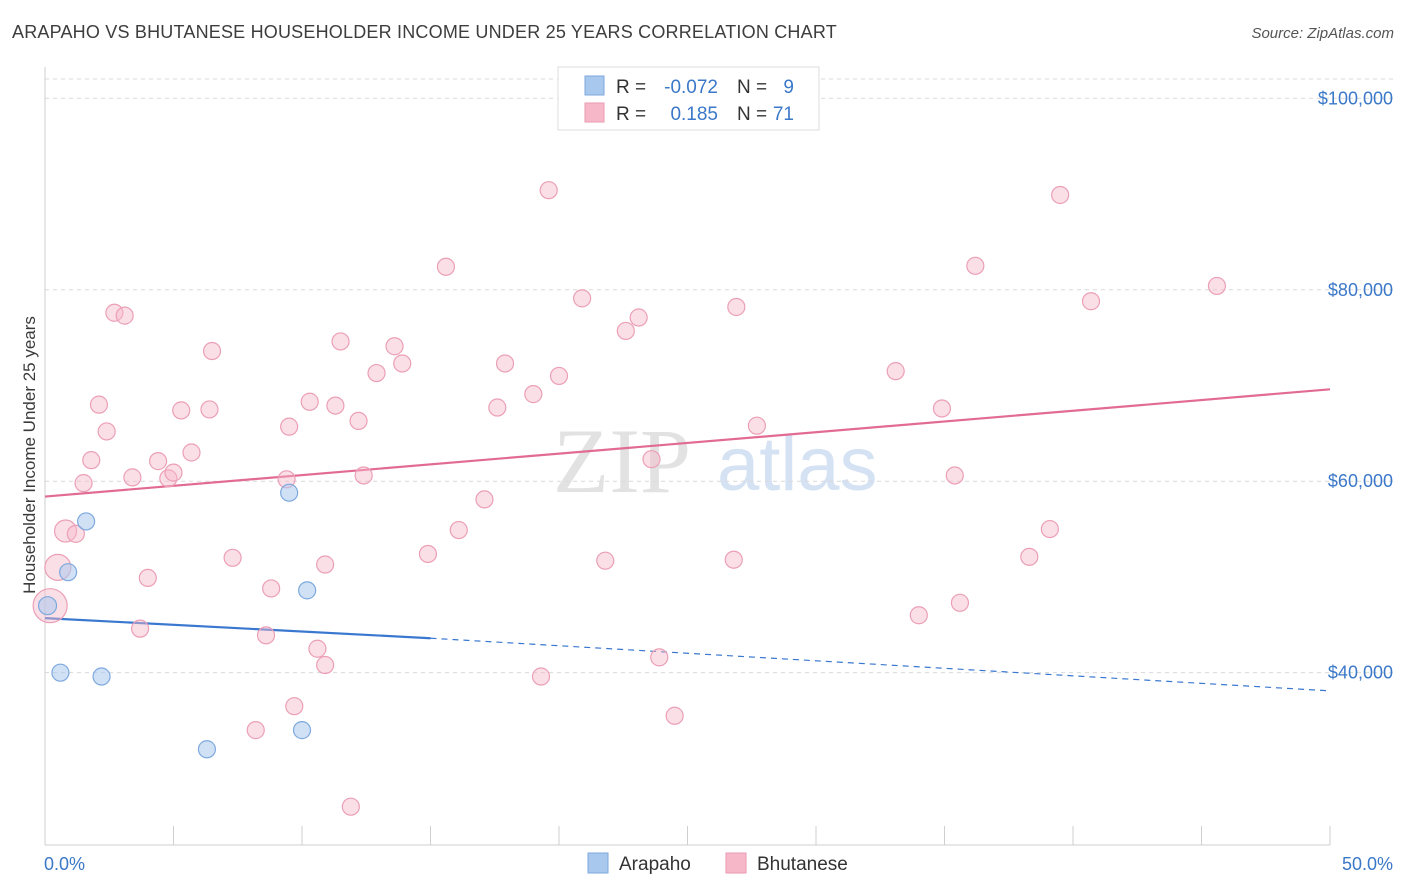  Describe the element at coordinates (598, 863) in the screenshot. I see `bottom-legend-swatch-arapaho` at that location.